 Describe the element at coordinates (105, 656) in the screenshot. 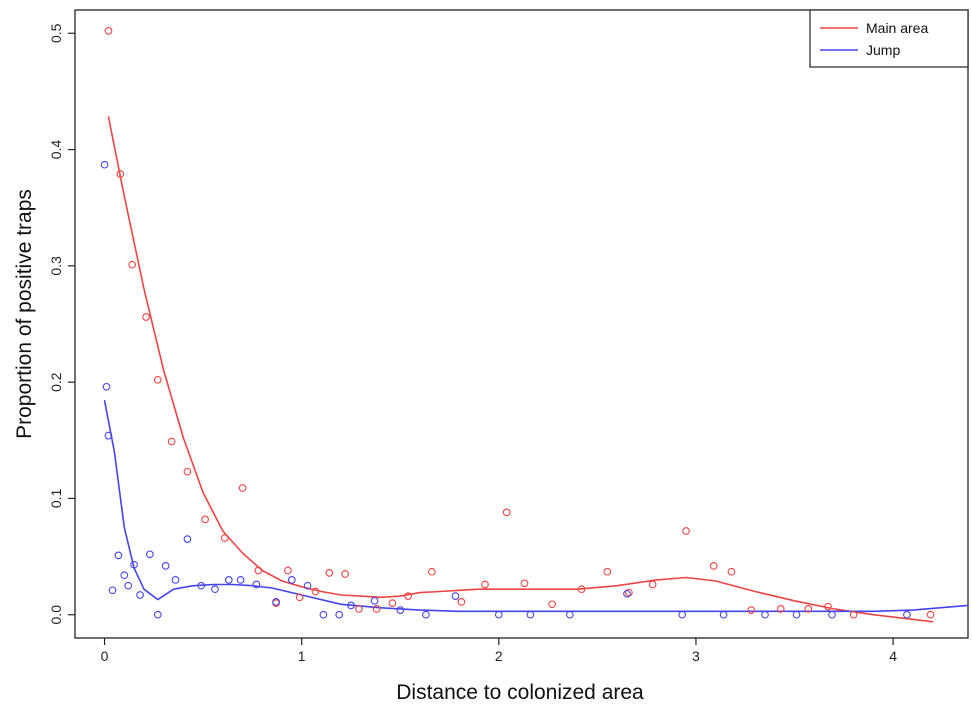

I see `x-tick-label: 0` at that location.